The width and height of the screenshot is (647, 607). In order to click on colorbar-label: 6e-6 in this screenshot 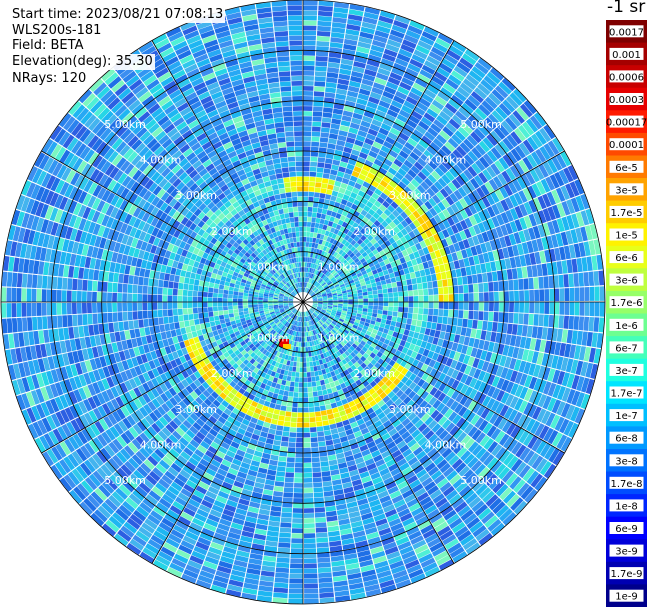, I will do `click(626, 258)`.